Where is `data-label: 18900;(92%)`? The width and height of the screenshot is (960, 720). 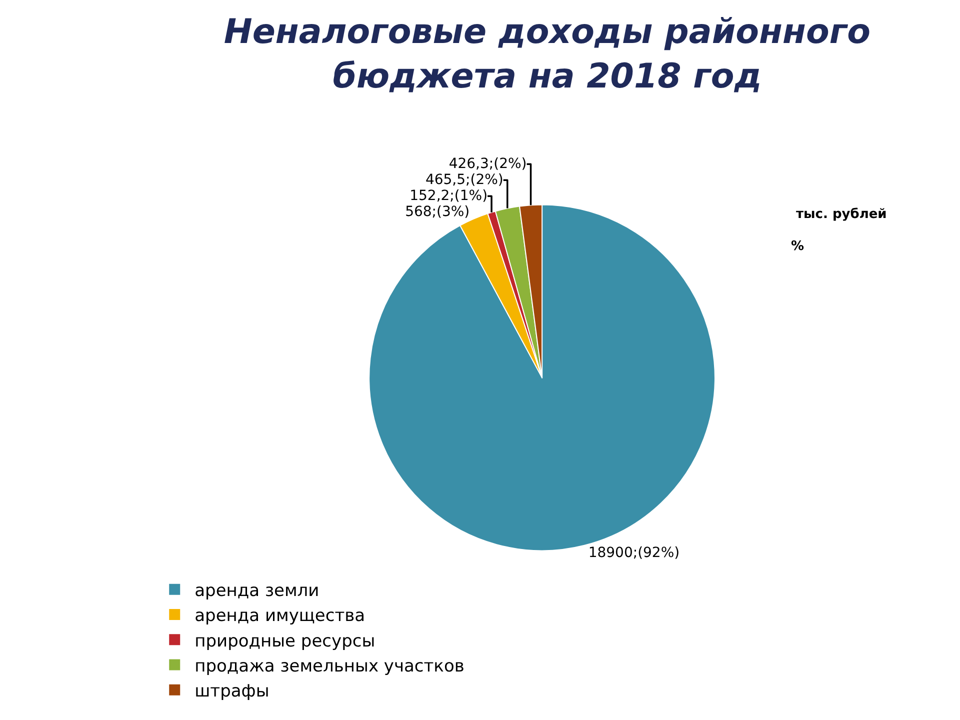 data-label: 18900;(92%) is located at coordinates (634, 552).